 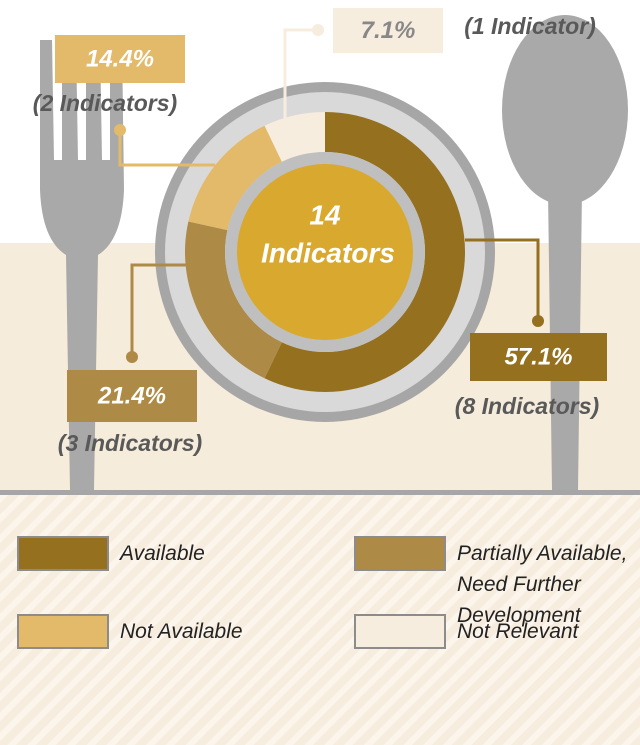 I want to click on count-label: (2 Indicators), so click(x=105, y=103).